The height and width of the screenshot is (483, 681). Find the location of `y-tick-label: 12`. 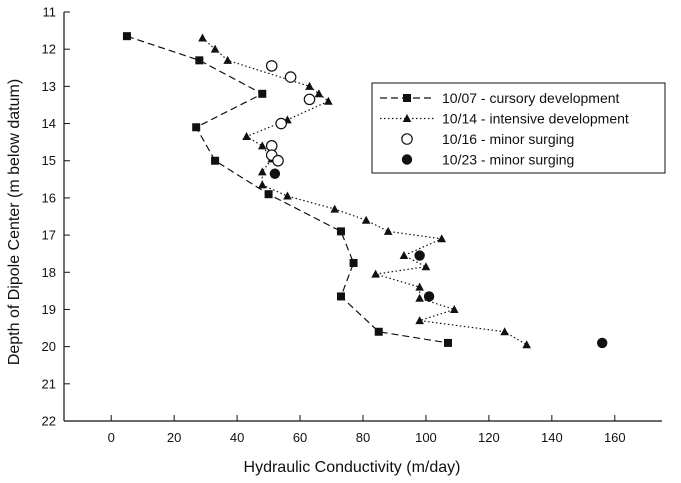

y-tick-label: 12 is located at coordinates (49, 49).